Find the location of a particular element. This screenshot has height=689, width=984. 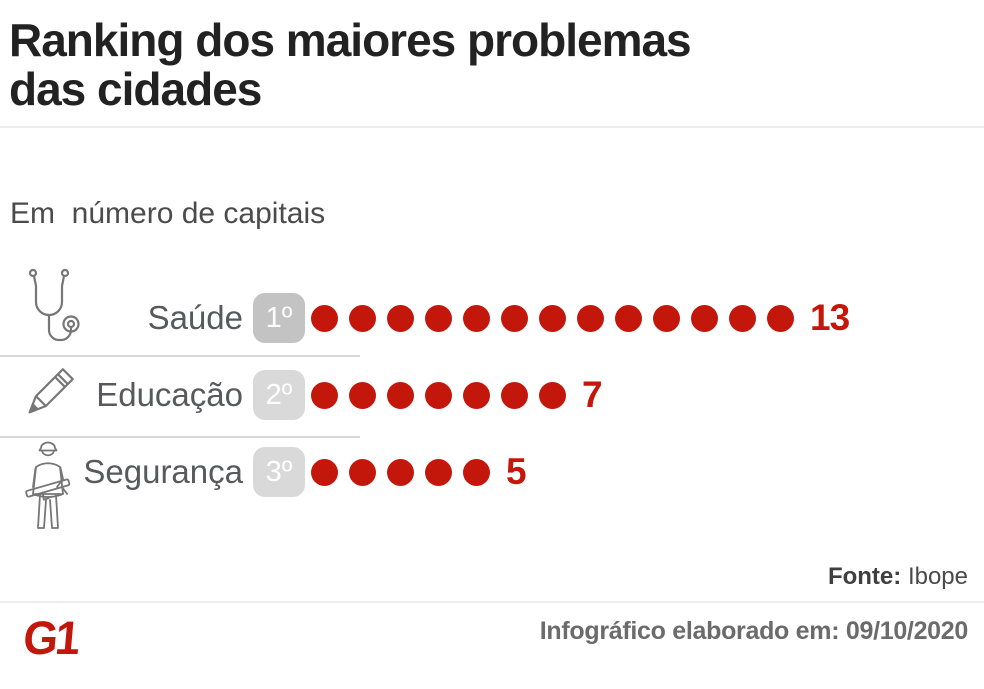

stethoscope-icon is located at coordinates (54, 305).